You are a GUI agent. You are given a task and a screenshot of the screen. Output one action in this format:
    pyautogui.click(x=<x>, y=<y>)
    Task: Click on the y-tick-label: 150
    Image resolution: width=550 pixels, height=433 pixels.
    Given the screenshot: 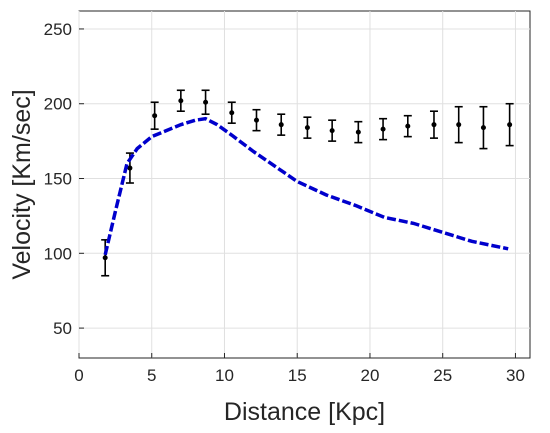 What is the action you would take?
    pyautogui.click(x=58, y=179)
    